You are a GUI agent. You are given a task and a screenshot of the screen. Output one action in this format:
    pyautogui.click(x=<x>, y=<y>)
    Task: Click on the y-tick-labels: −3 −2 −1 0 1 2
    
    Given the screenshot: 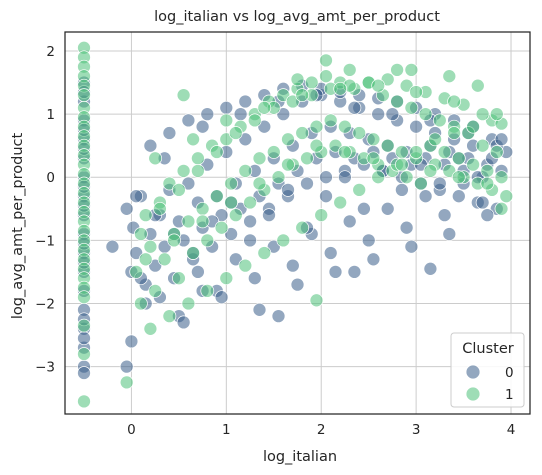 What is the action you would take?
    pyautogui.click(x=45, y=210)
    